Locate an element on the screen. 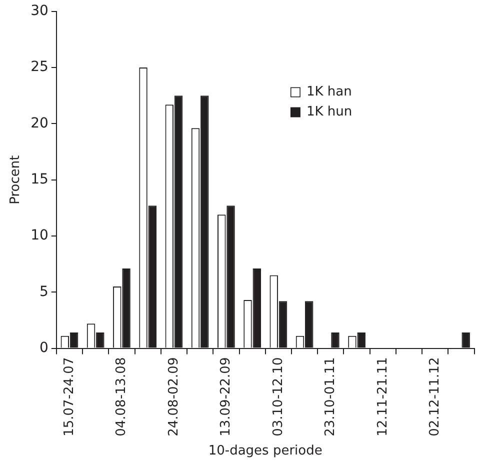 The image size is (480, 463). legend-label: 1K han is located at coordinates (329, 92).